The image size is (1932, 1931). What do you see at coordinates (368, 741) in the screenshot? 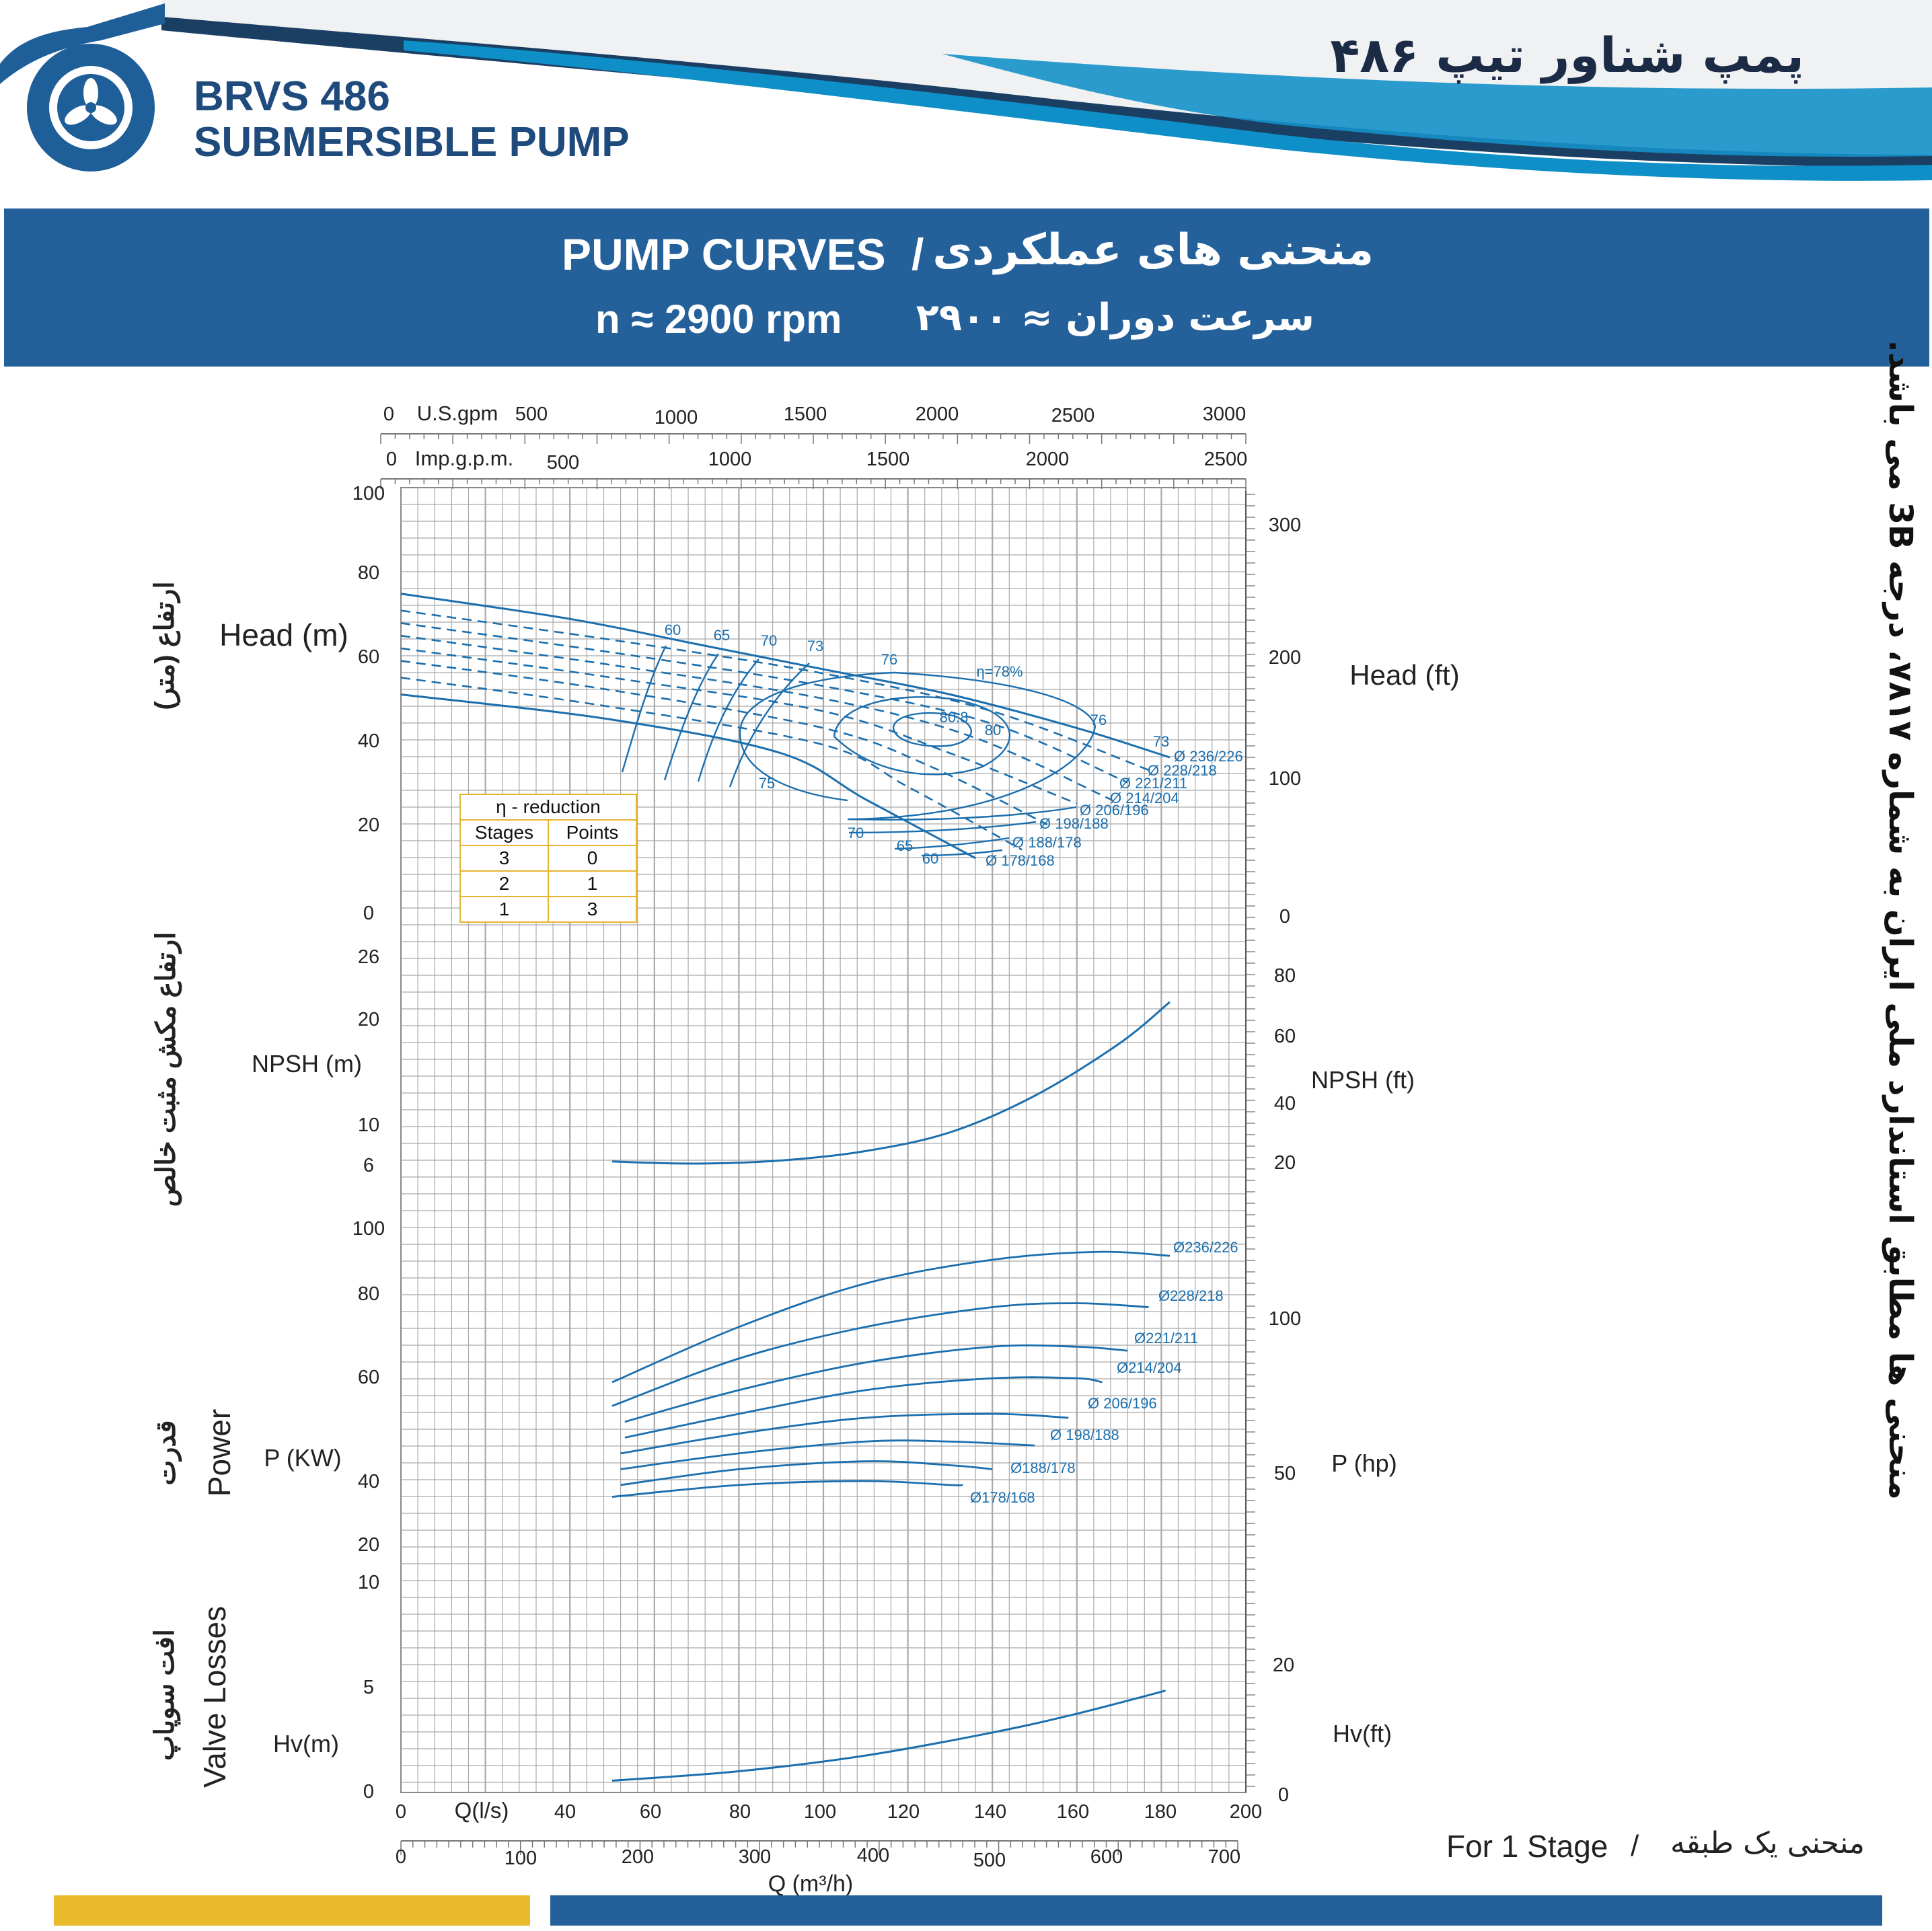
I see `head-tick-label: 40` at bounding box center [368, 741].